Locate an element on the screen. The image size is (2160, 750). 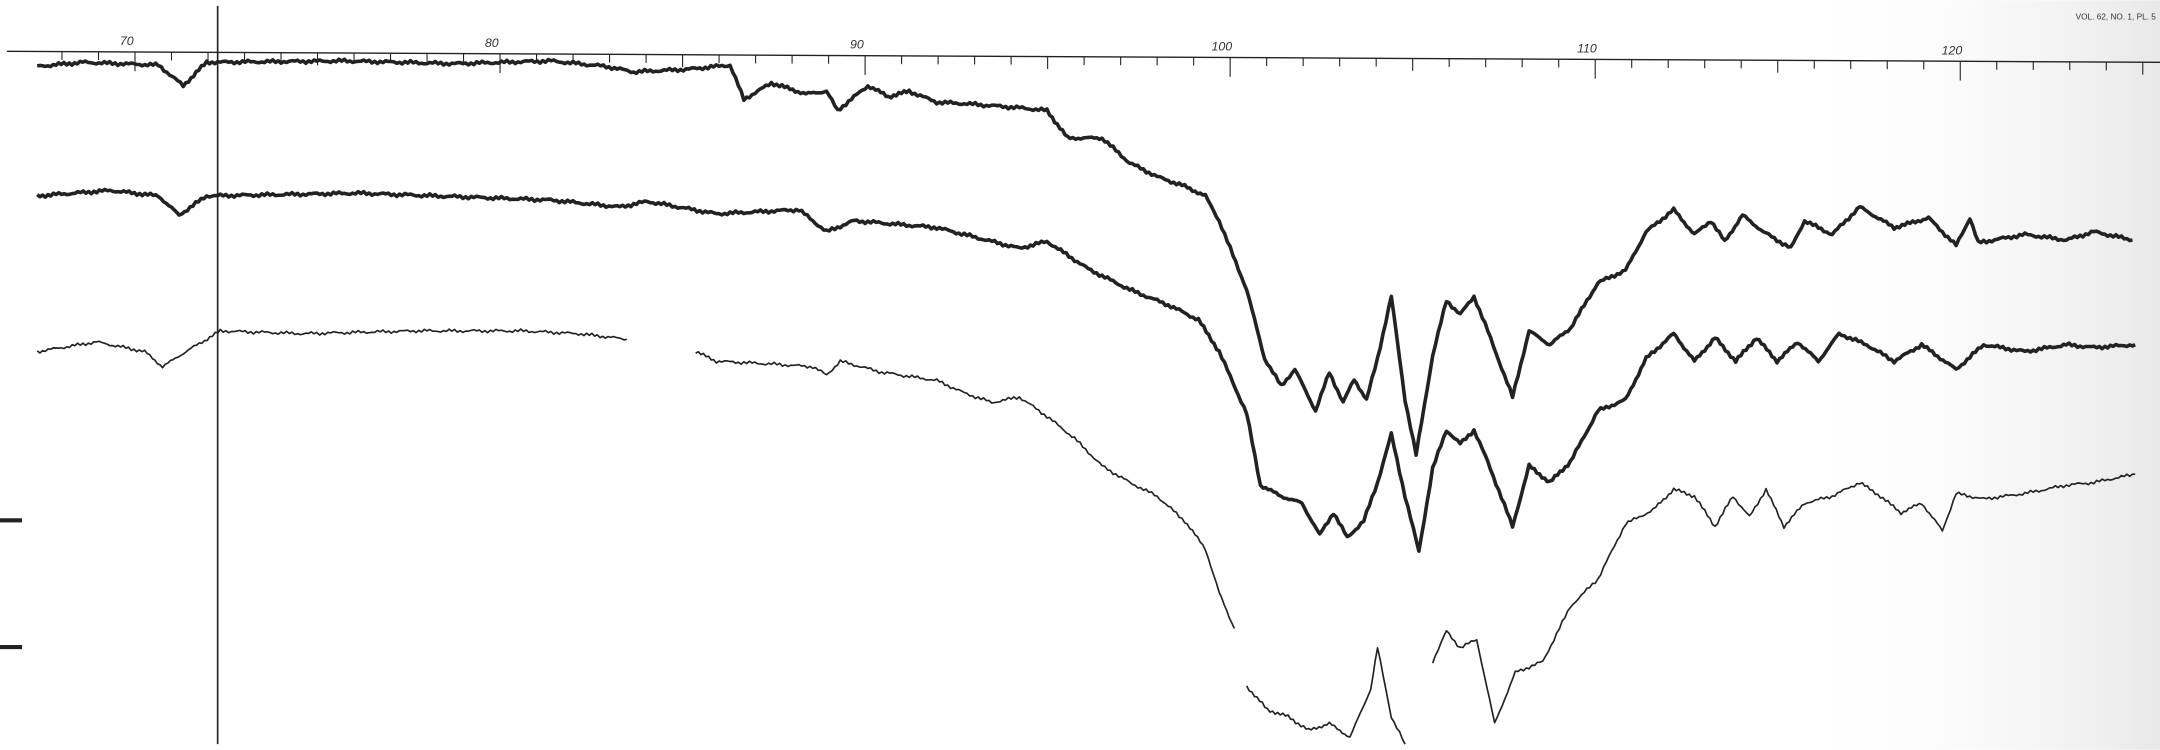
scale-label: 110 is located at coordinates (1587, 48).